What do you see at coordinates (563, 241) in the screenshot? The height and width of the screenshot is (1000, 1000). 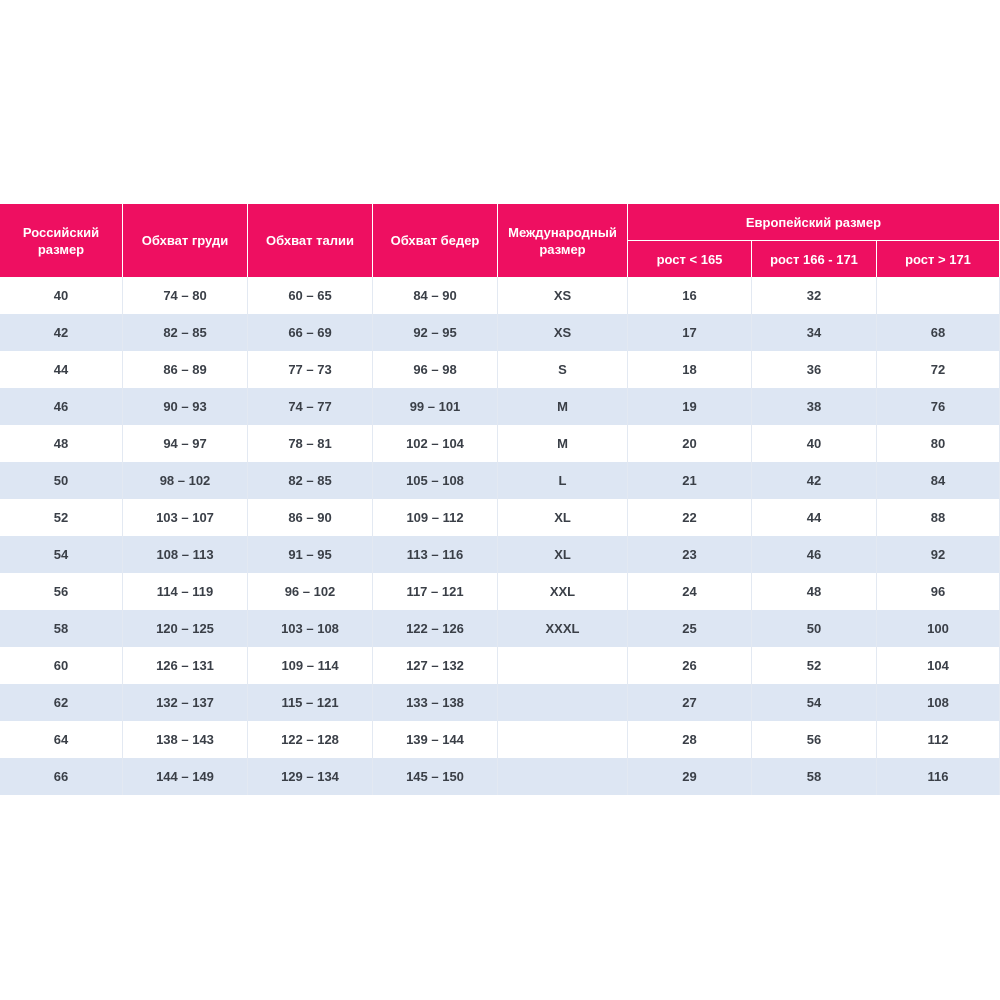 I see `header-cell: Международный размер` at bounding box center [563, 241].